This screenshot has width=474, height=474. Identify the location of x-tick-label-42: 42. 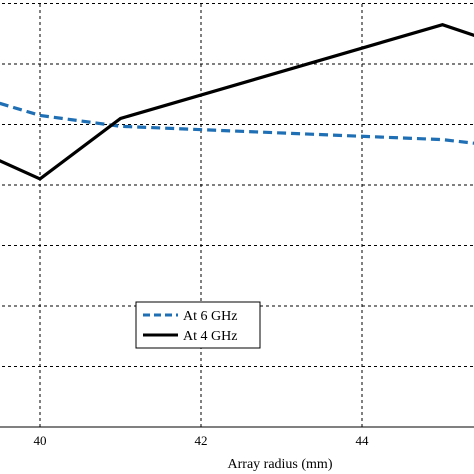
(201, 440).